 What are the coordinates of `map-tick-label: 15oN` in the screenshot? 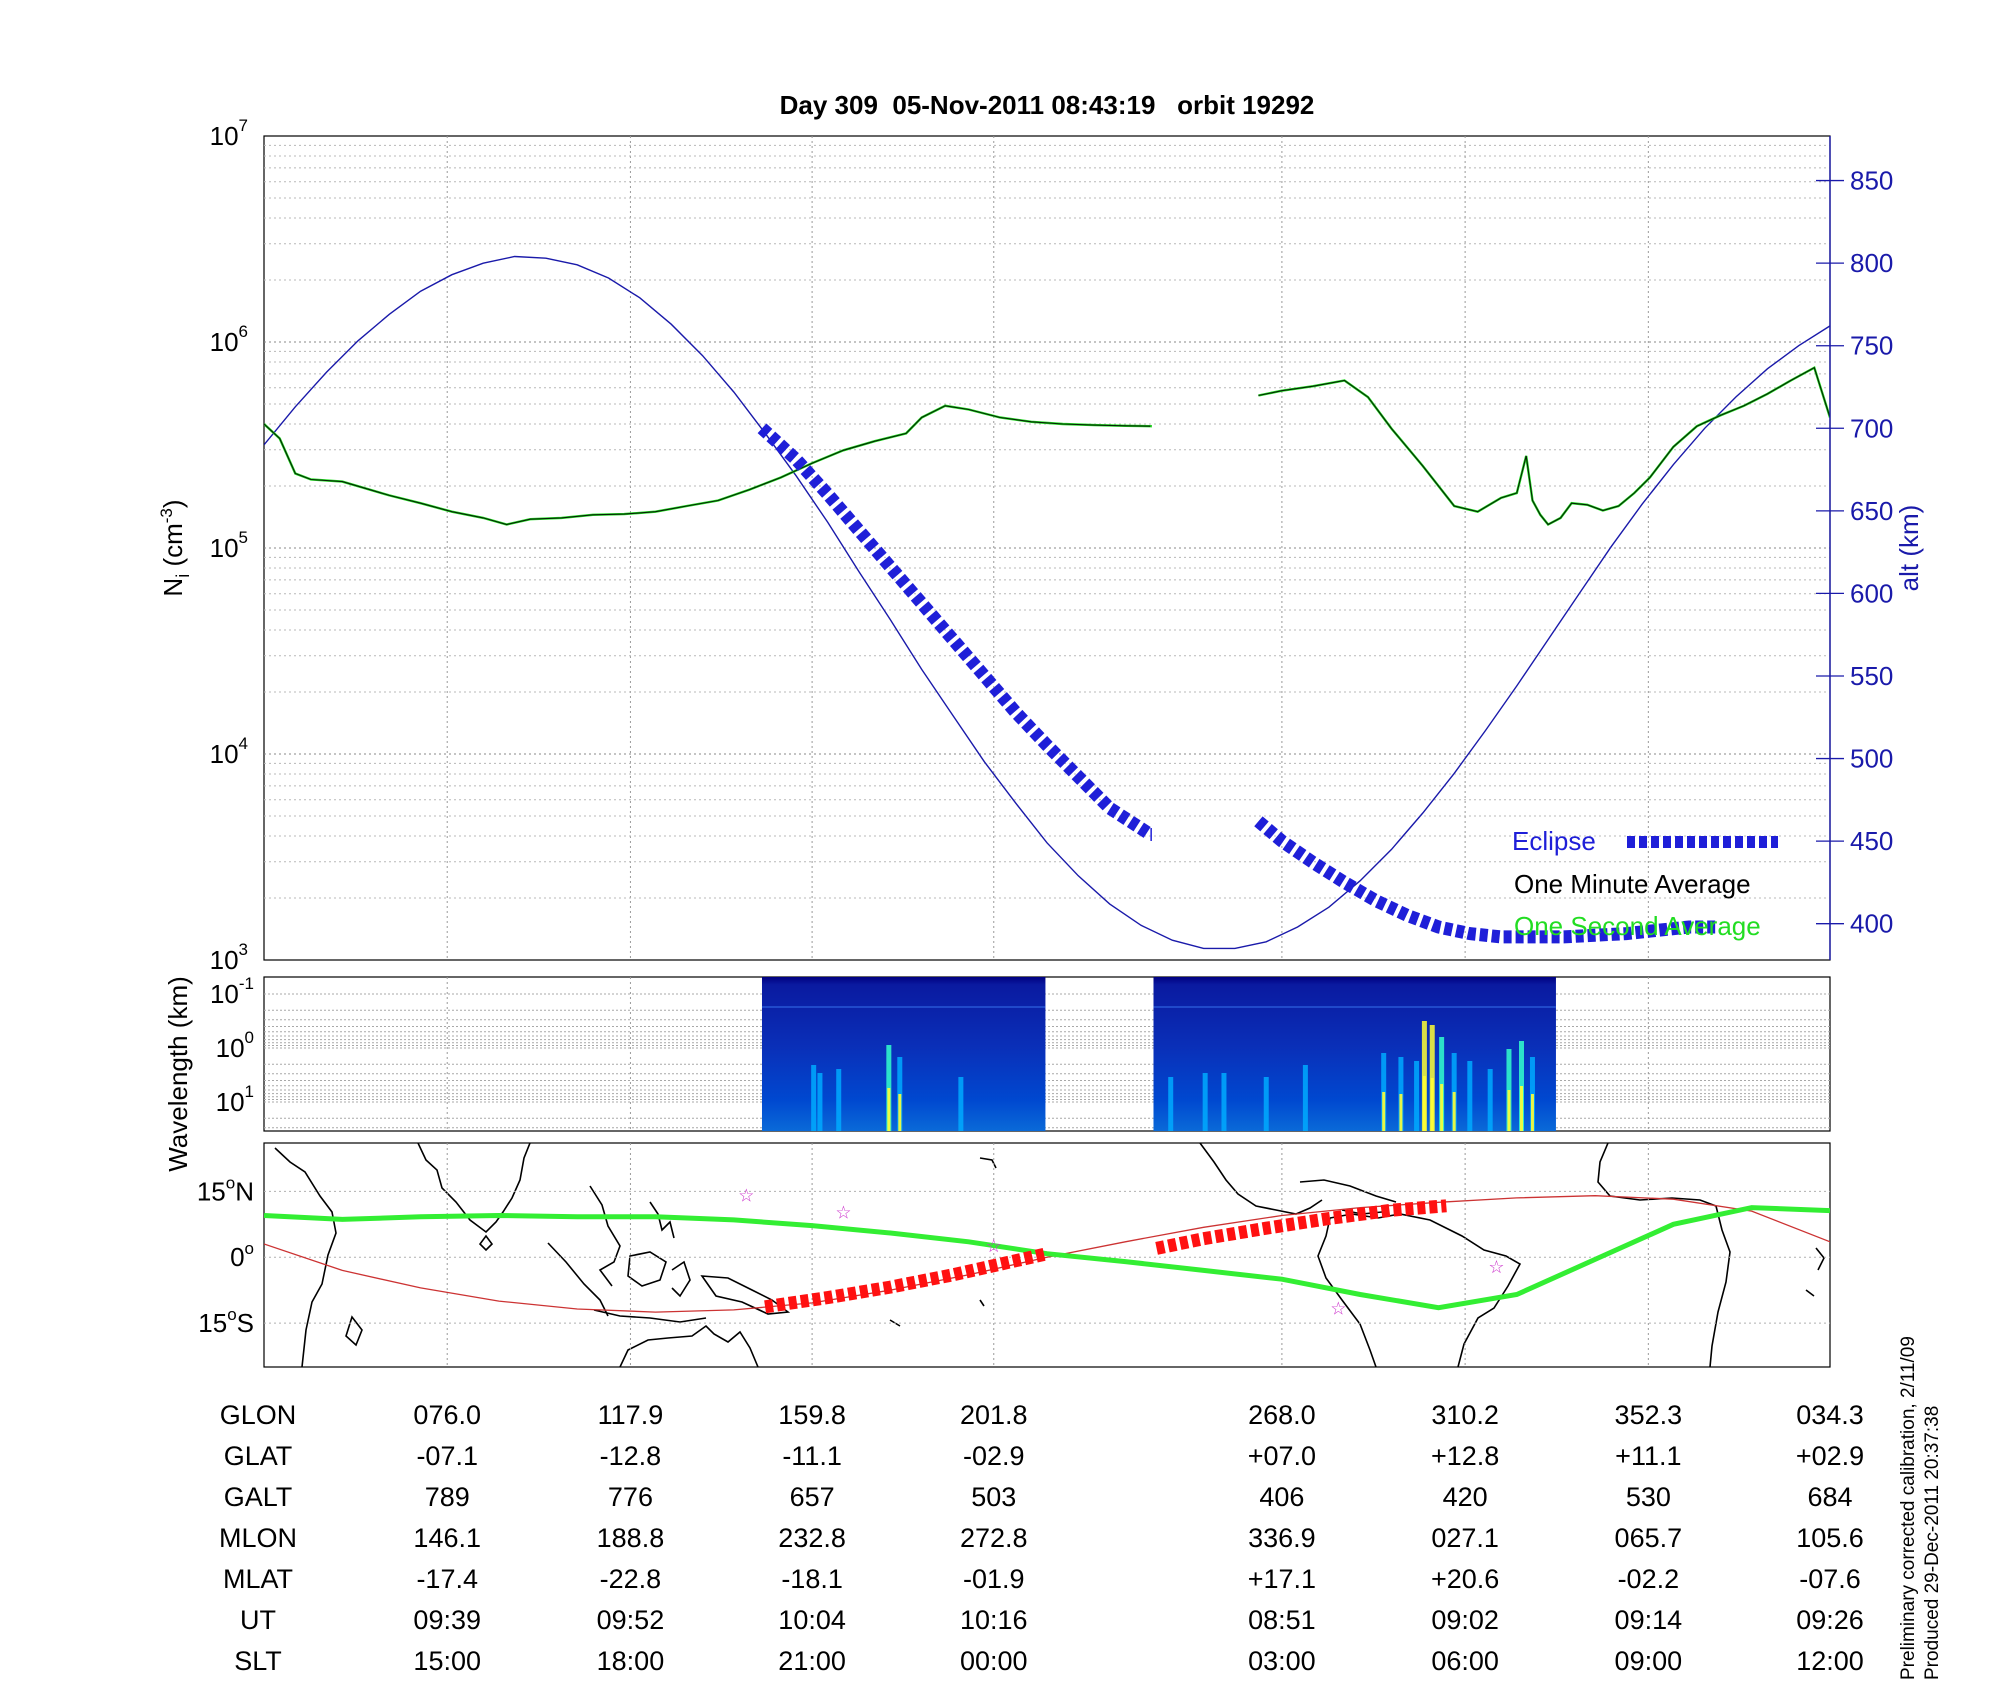 It's located at (225, 1189).